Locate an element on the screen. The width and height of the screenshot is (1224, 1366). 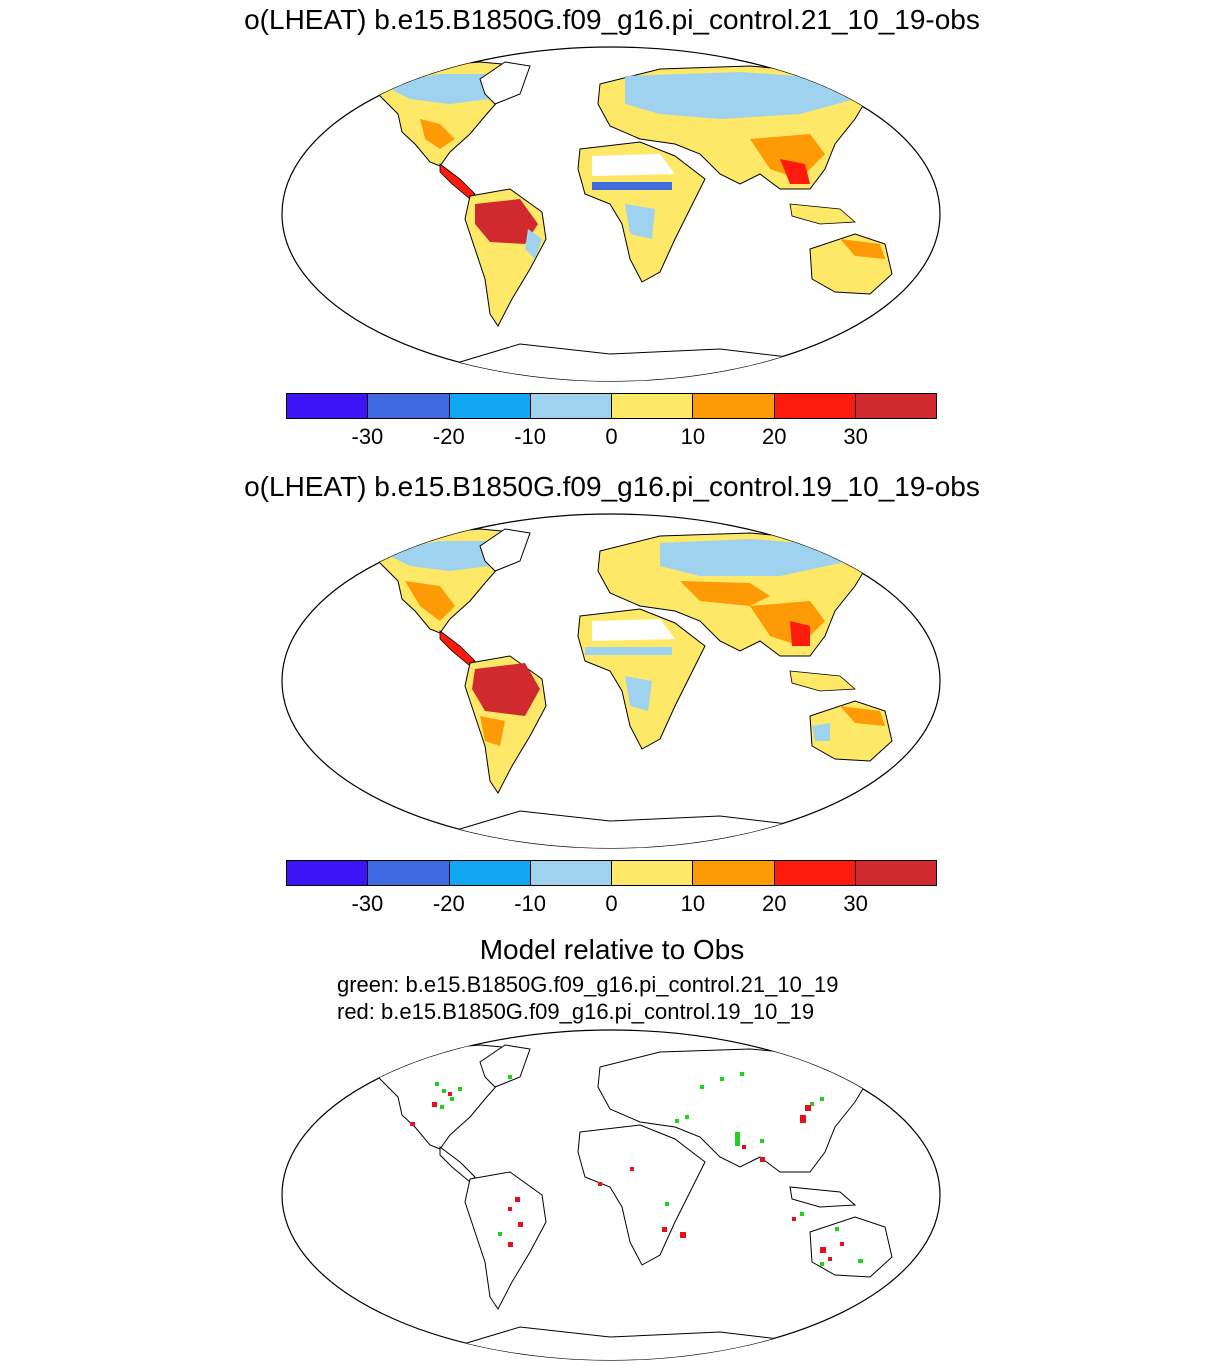
red-points is located at coordinates (627, 1176).